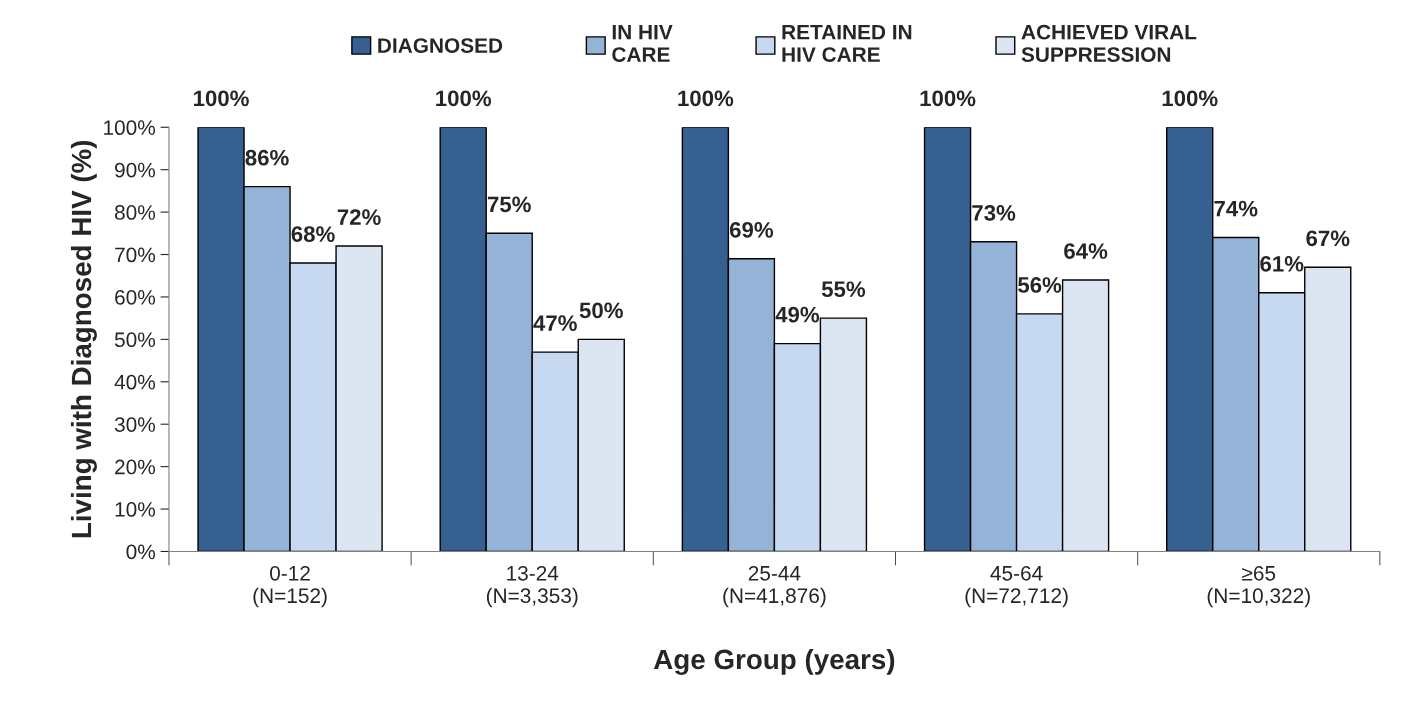 The width and height of the screenshot is (1408, 707). What do you see at coordinates (1328, 238) in the screenshot?
I see `data-label: 67%` at bounding box center [1328, 238].